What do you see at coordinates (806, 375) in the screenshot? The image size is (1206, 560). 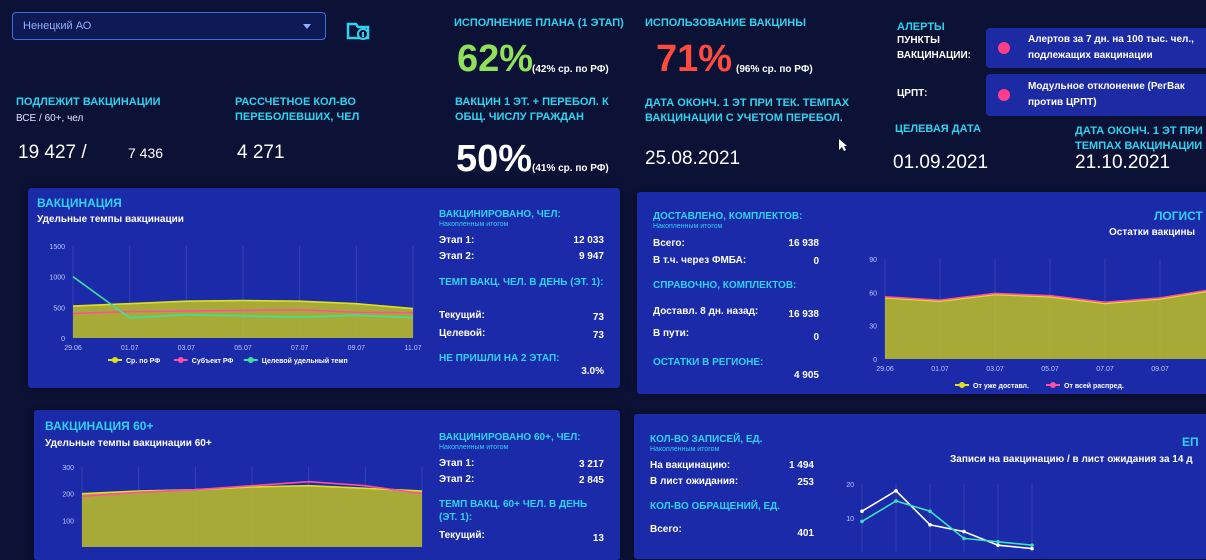 I see `stock-value: 4 905` at bounding box center [806, 375].